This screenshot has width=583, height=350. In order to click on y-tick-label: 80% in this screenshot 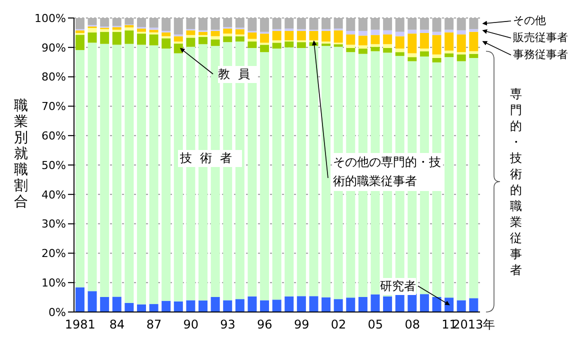, I will do `click(54, 77)`.